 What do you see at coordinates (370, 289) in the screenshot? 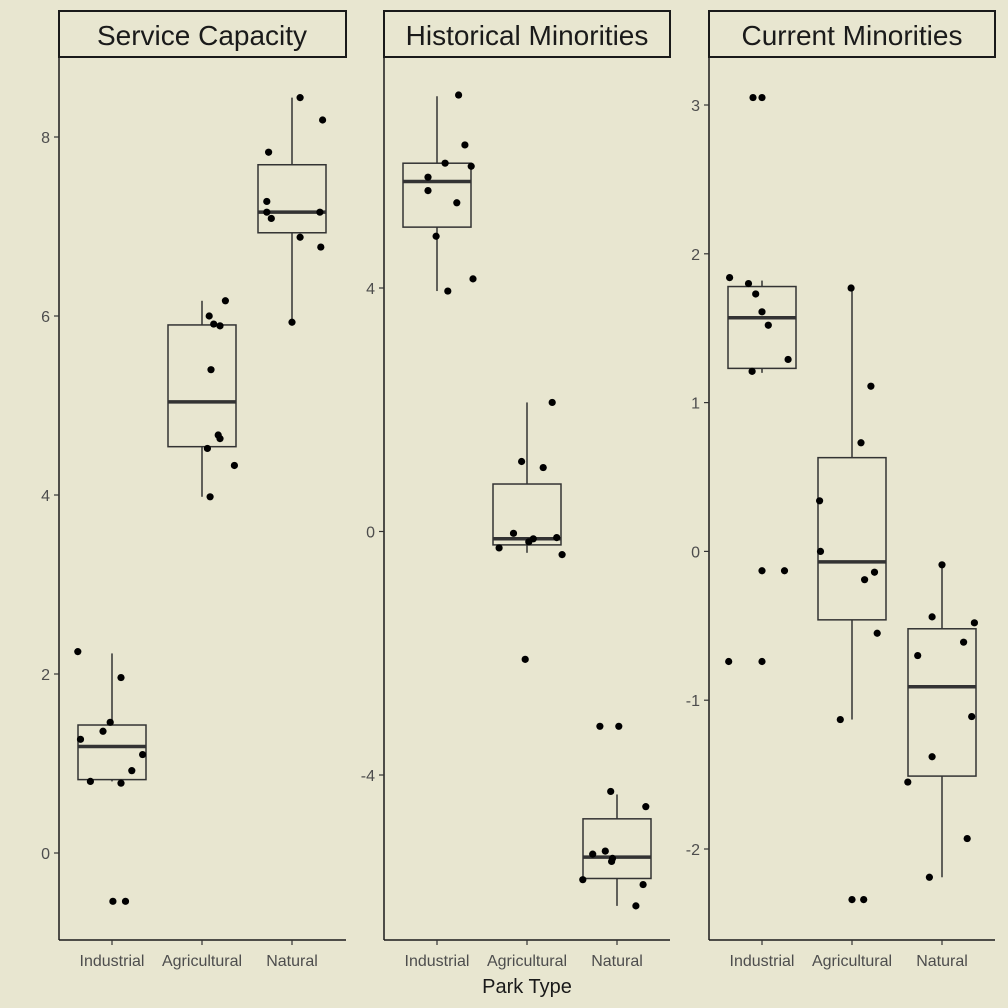
I see `y-tick-label: 4` at bounding box center [370, 289].